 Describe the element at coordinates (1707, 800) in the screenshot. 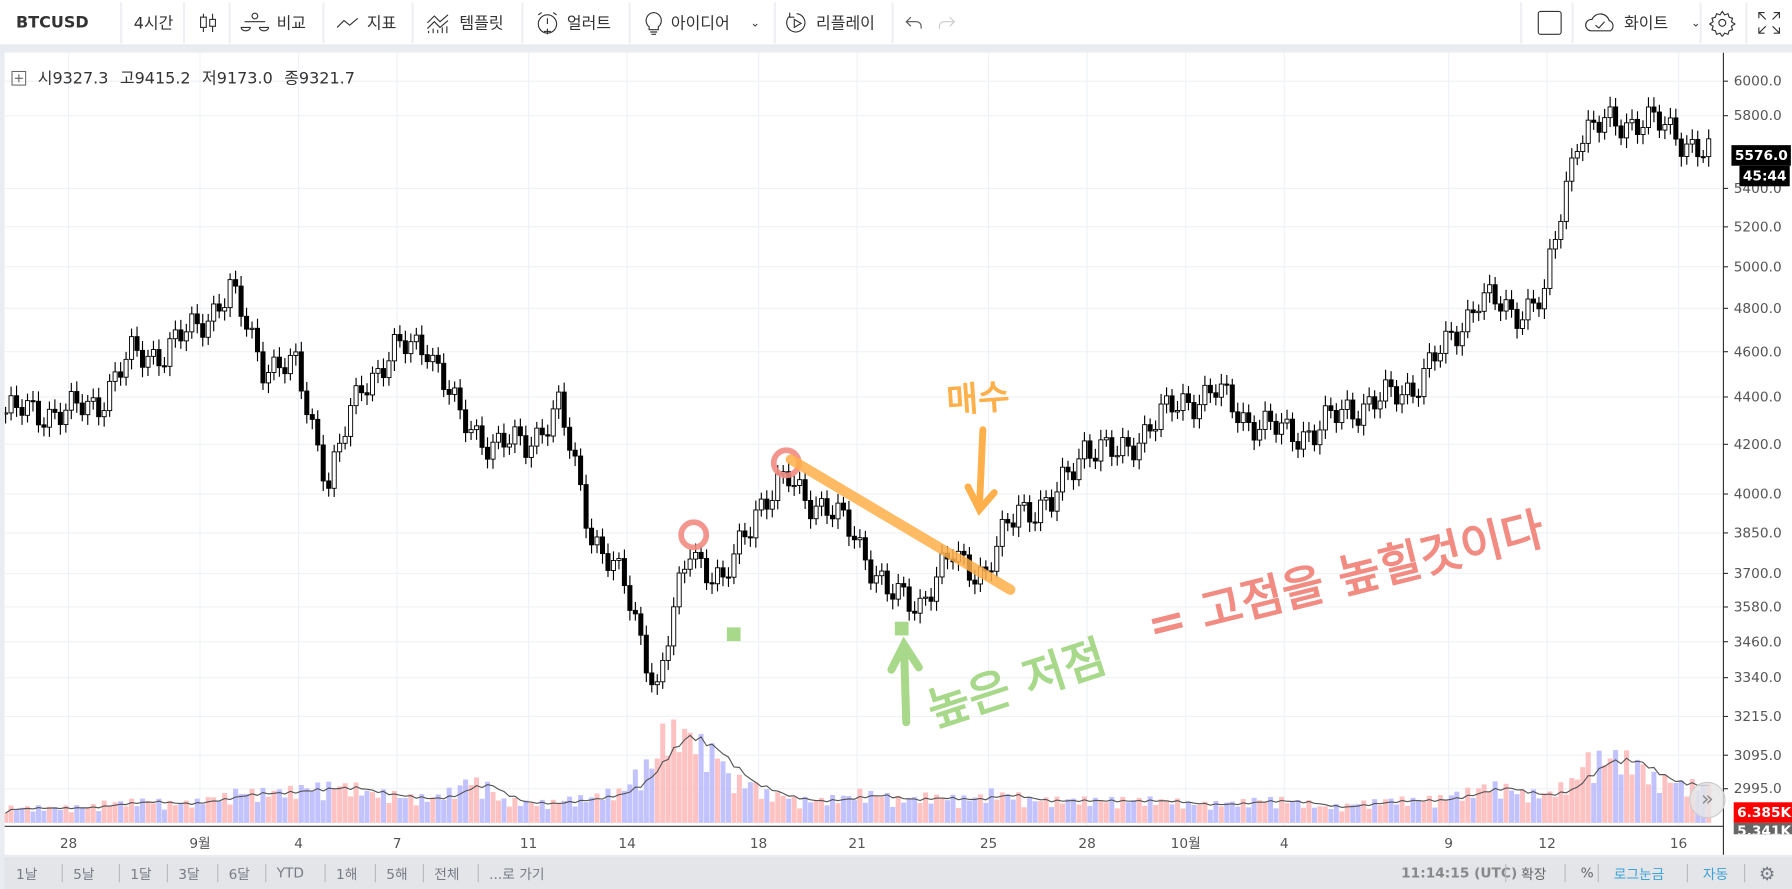

I see `scroll-to-realtime-button: »` at that location.